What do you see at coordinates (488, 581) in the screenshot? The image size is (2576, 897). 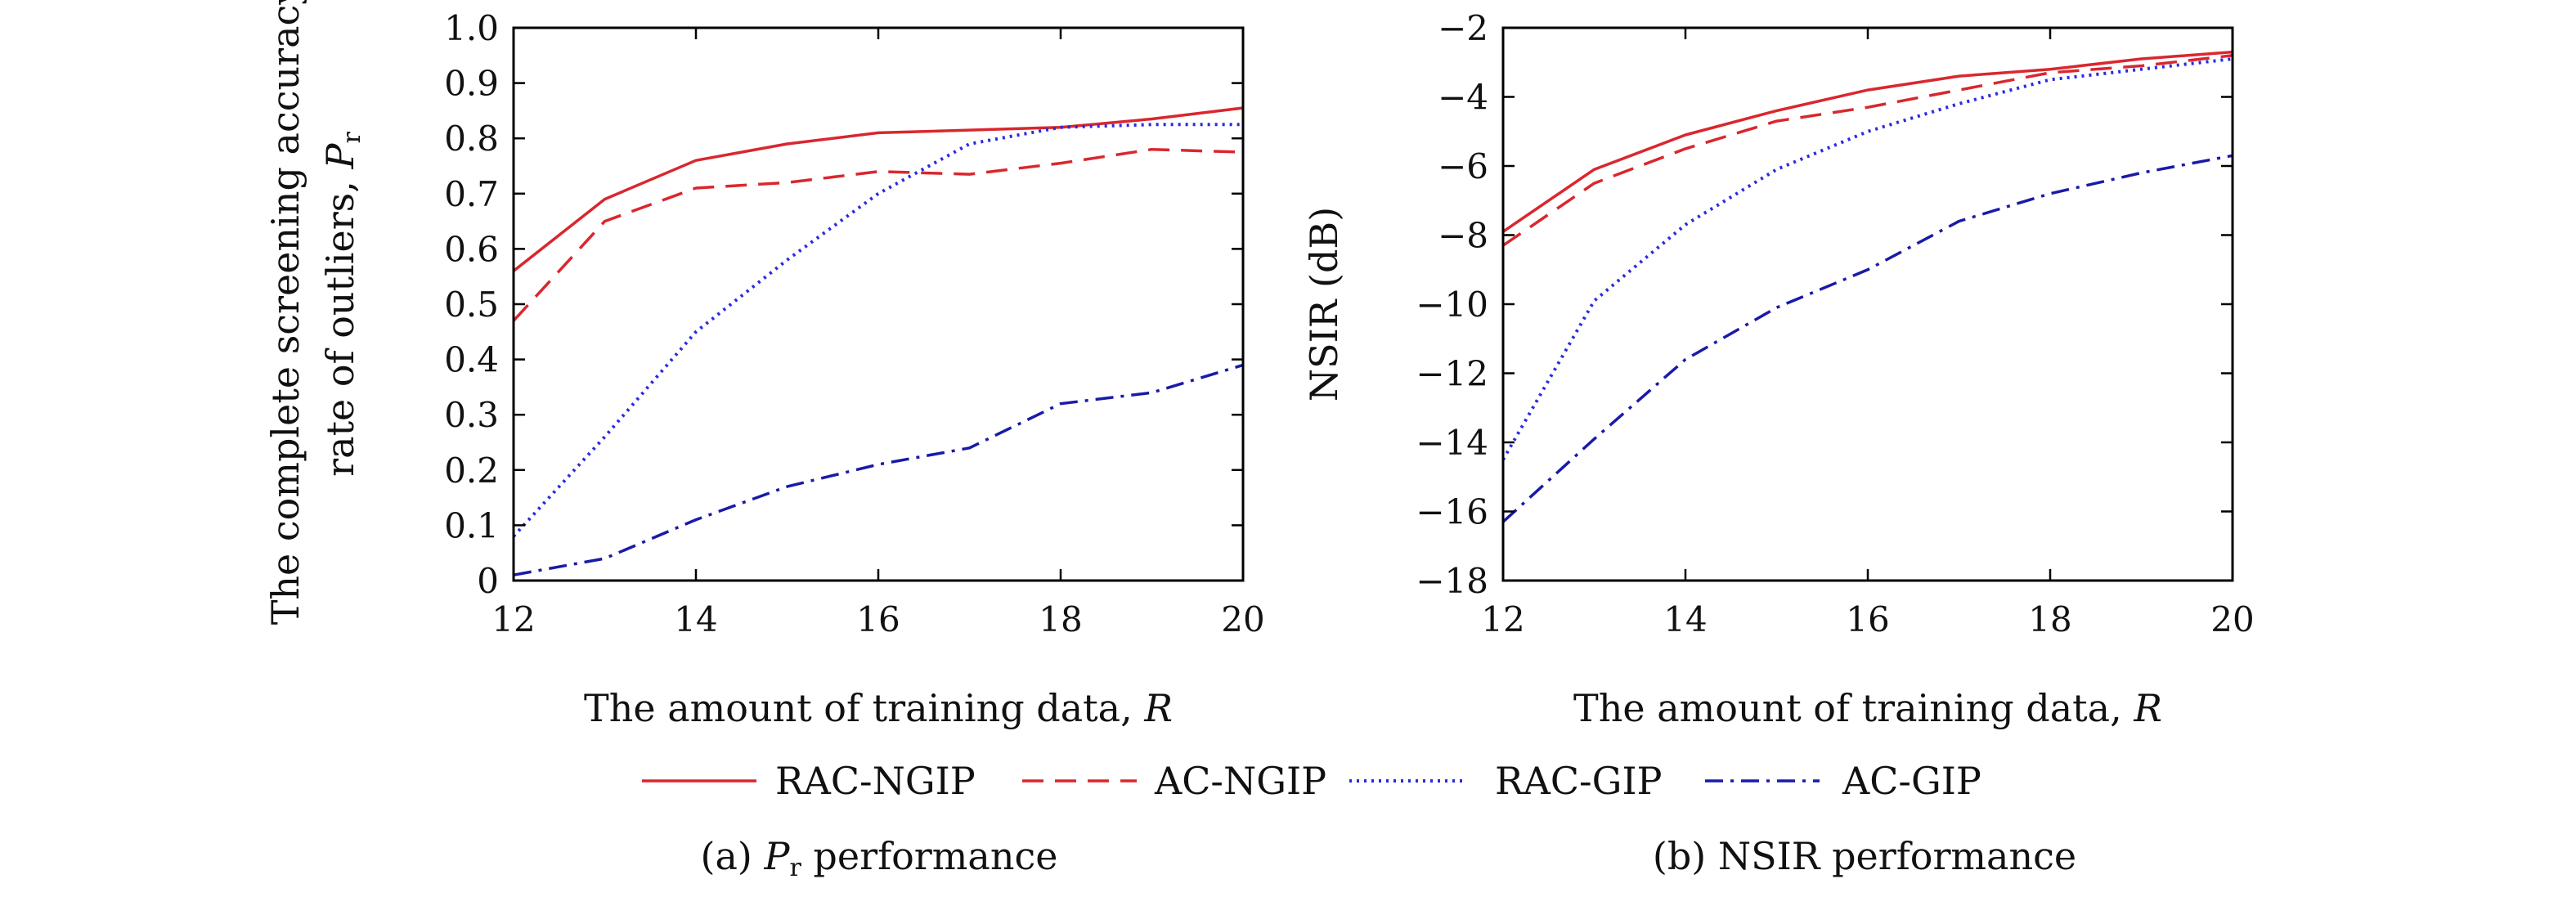 I see `y-tick-label: 0` at bounding box center [488, 581].